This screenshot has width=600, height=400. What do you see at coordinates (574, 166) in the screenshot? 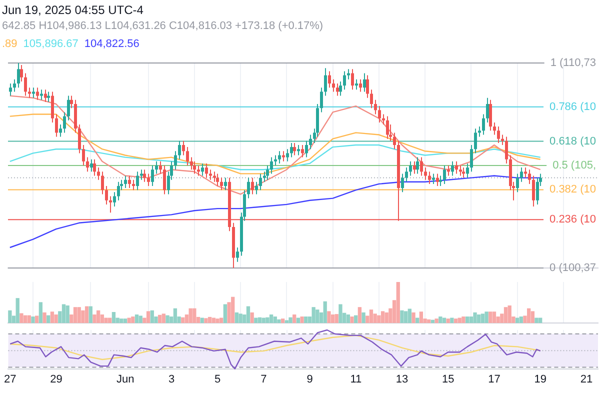
I see `ref-line-label: 0.5 (105,` at bounding box center [574, 166].